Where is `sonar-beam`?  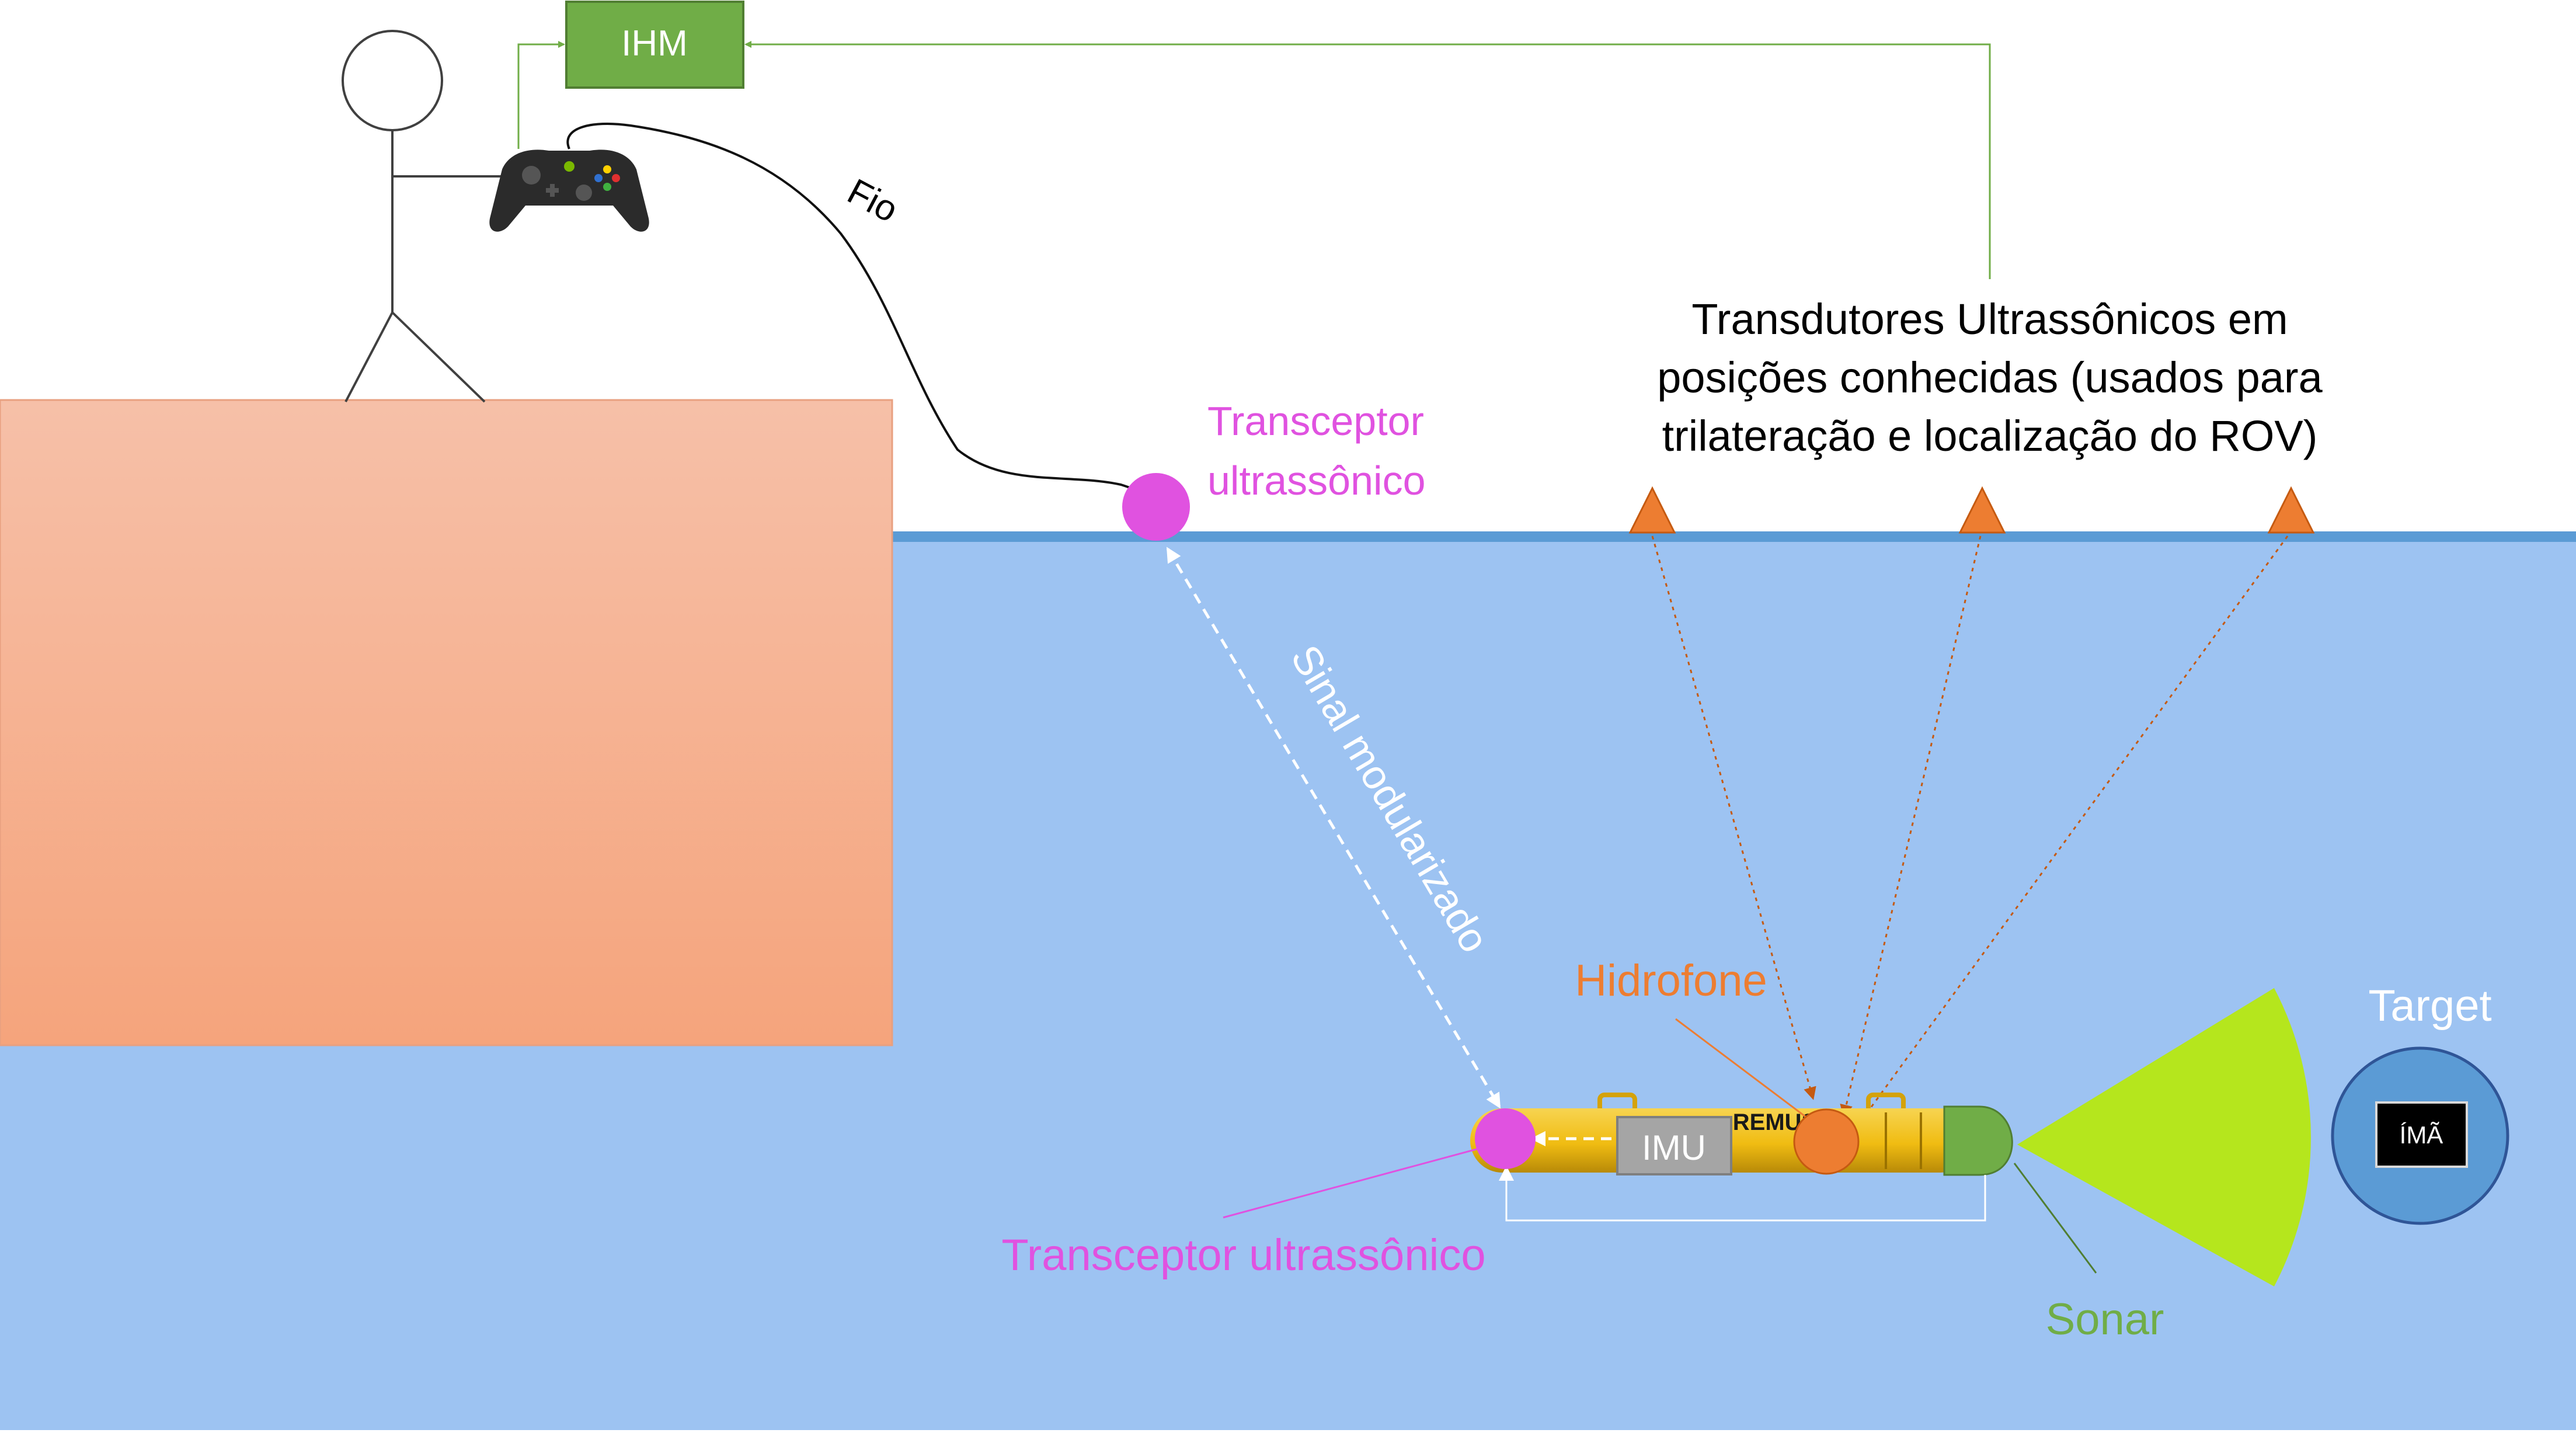
sonar-beam is located at coordinates (2164, 1137).